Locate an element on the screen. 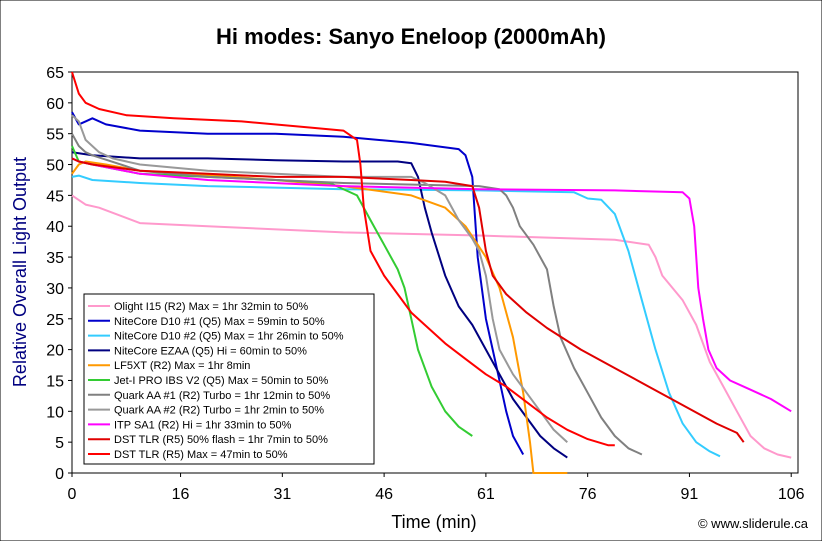 This screenshot has width=822, height=541. x-tick-label: 0 is located at coordinates (72, 494).